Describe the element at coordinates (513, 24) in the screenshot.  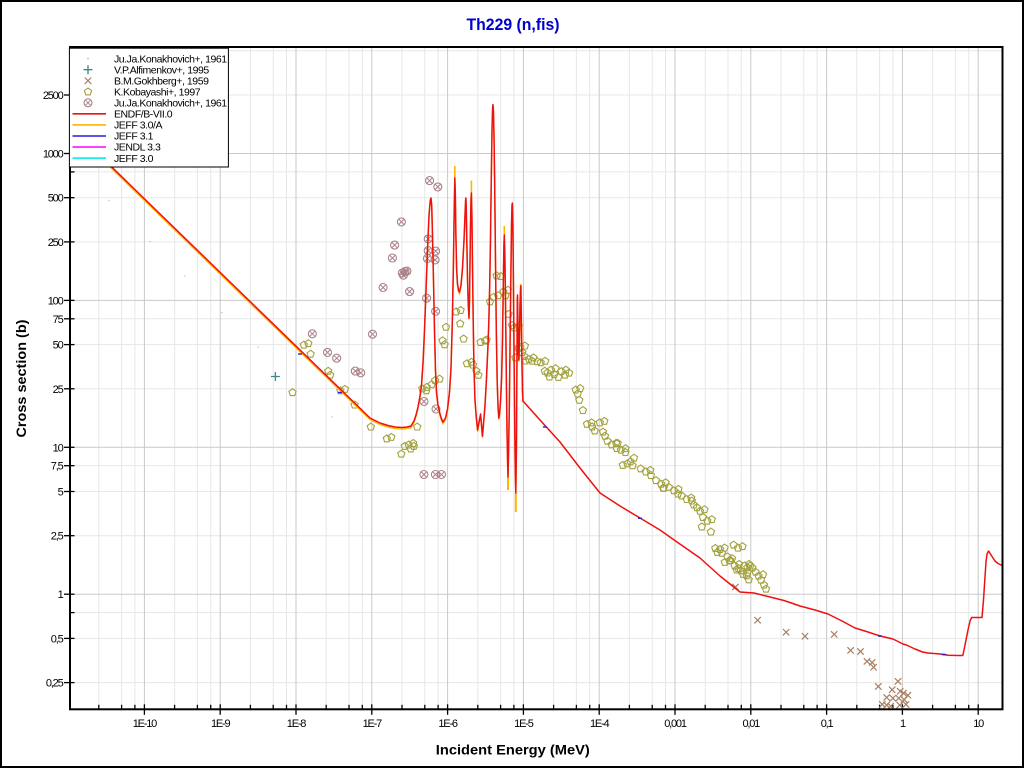
I see `svg-text: Th229 (n,fis)` at that location.